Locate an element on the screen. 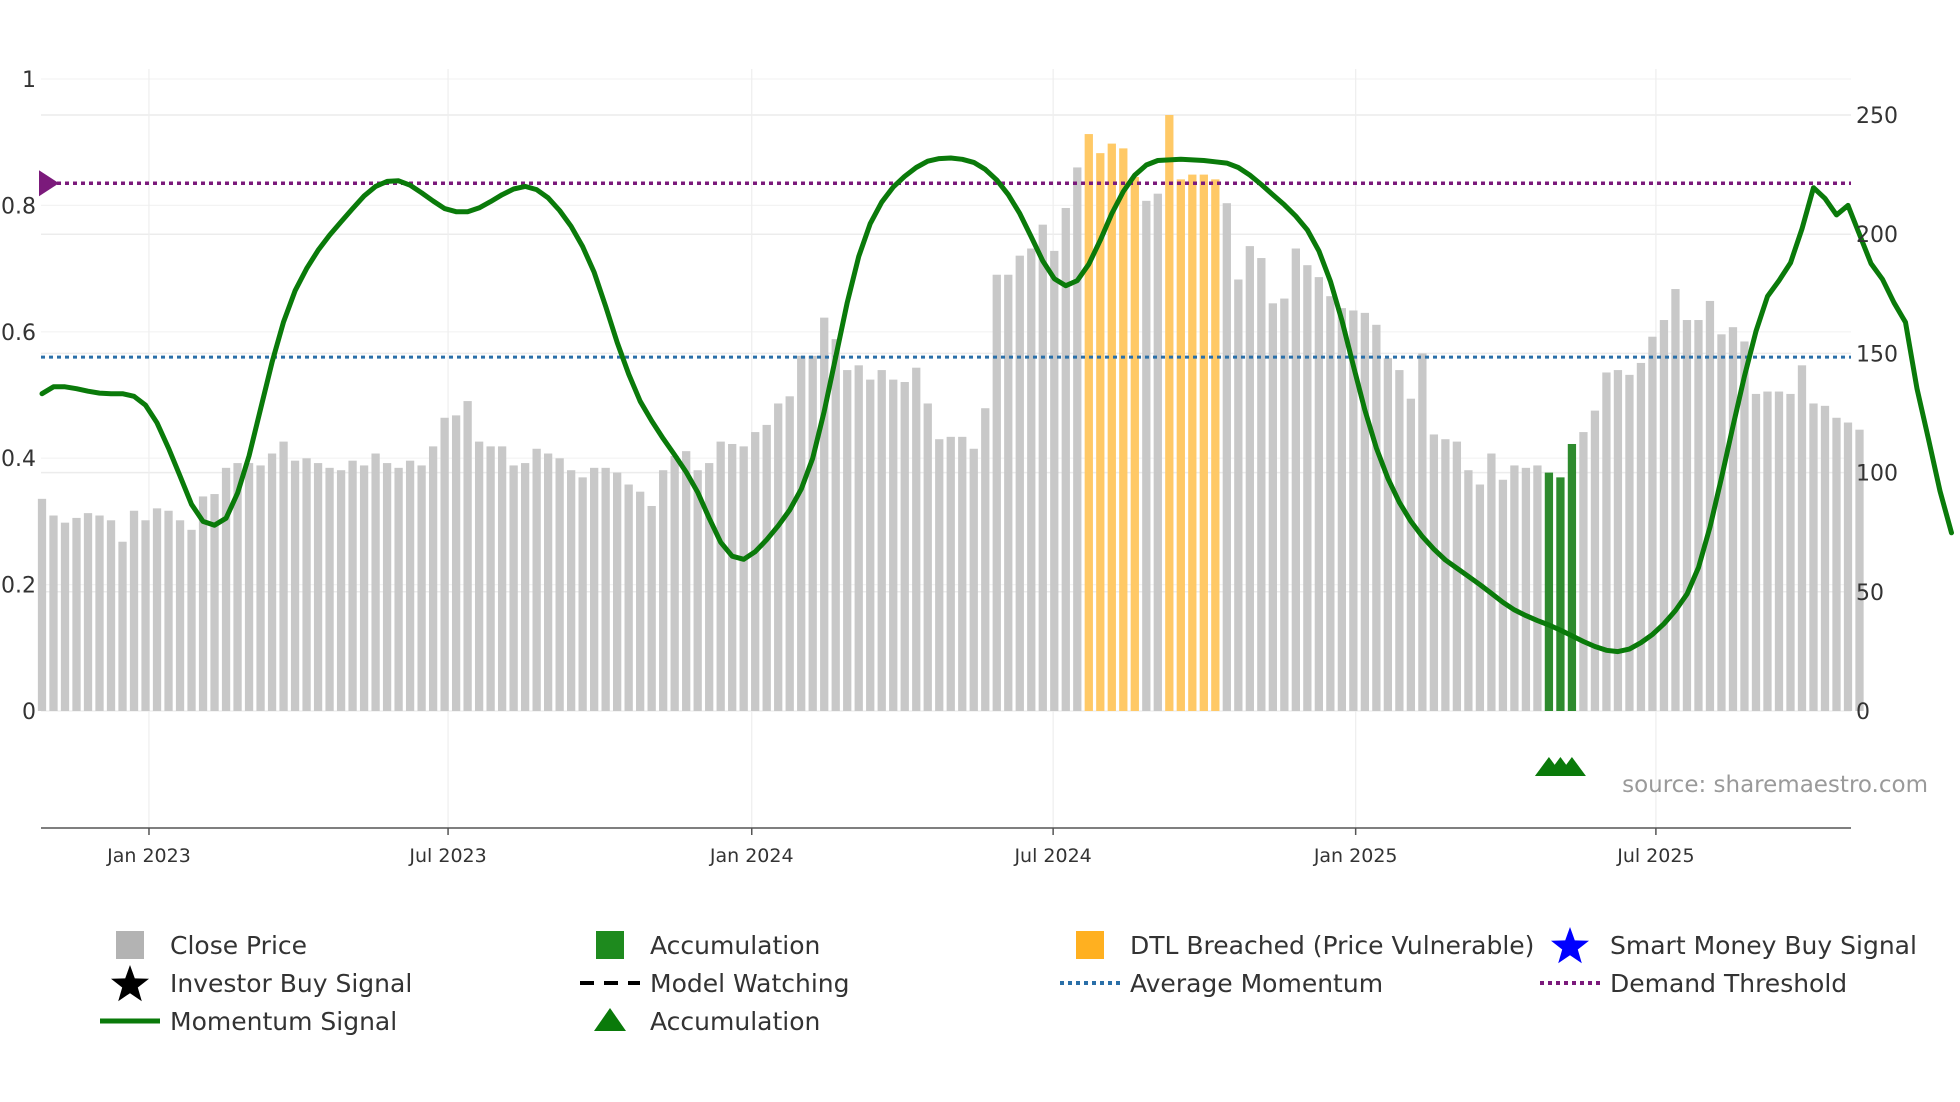  legend-item: DTL Breached (Price Vulnerable) is located at coordinates (1305, 945).